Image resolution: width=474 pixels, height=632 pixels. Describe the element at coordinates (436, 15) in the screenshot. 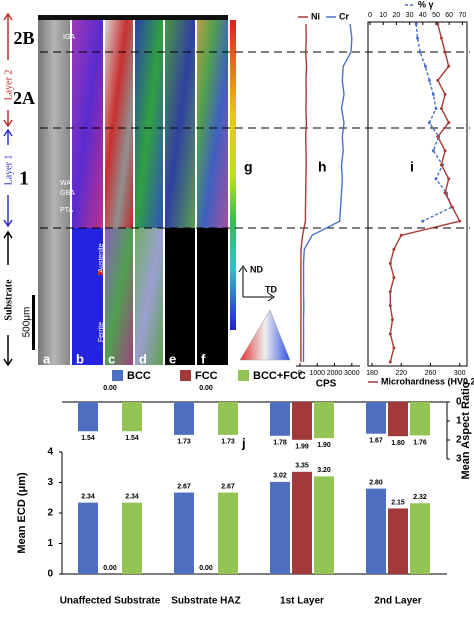

I see `x2-tick-label: 50` at that location.